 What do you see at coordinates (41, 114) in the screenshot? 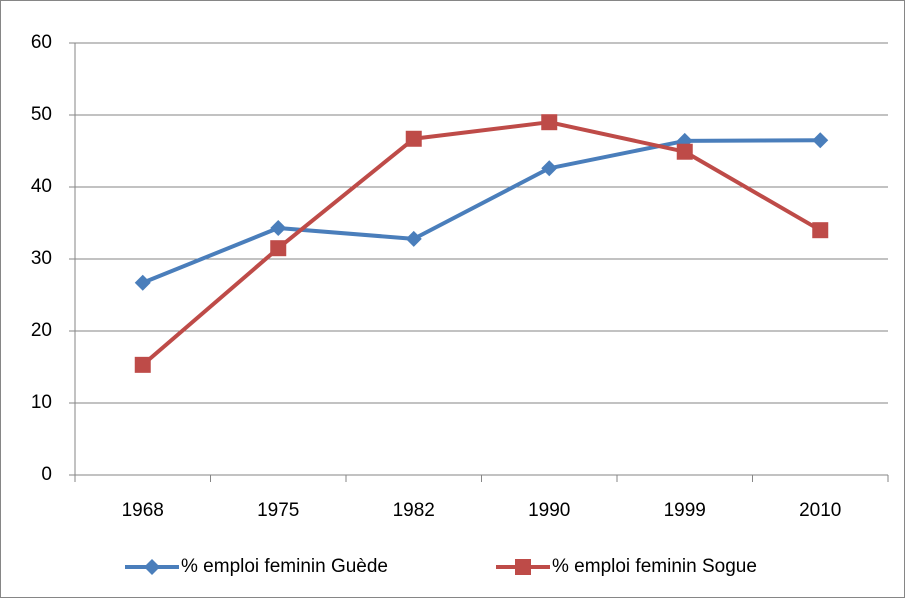
I see `y-tick-label: 50` at bounding box center [41, 114].